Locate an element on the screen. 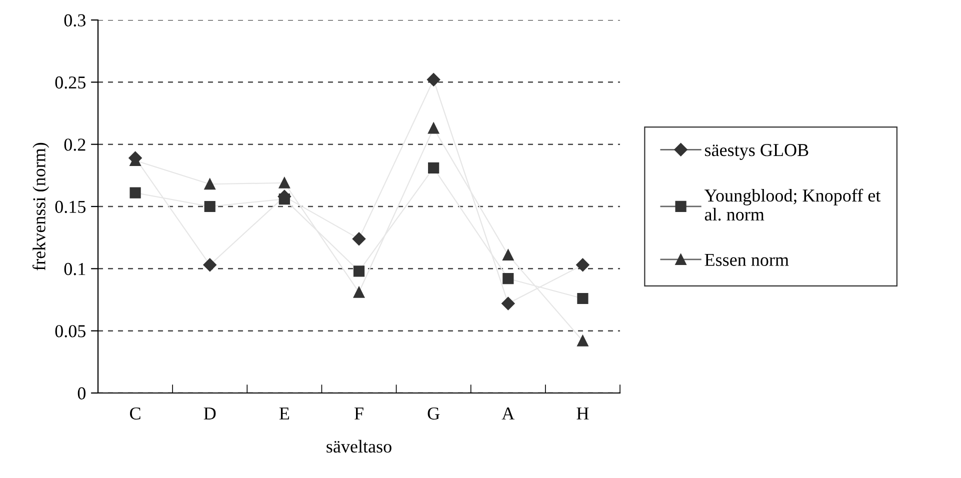 This screenshot has width=961, height=478. y-tick-label: 0.2 is located at coordinates (75, 144).